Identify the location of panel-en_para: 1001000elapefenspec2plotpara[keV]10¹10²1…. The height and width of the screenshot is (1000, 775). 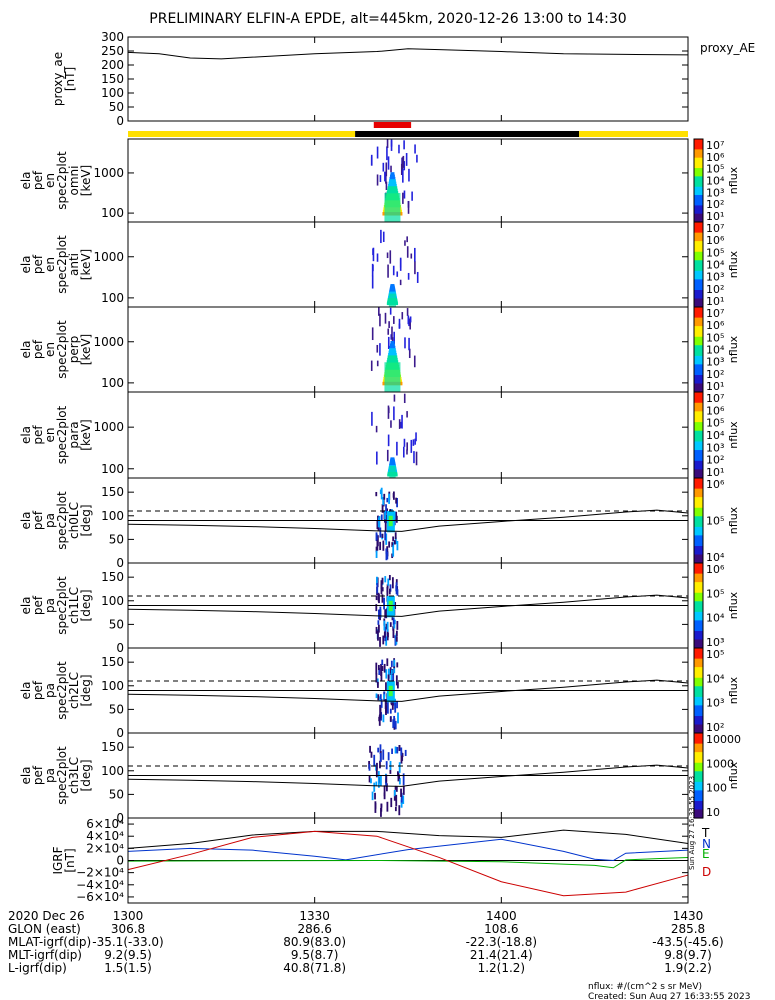
(379, 435).